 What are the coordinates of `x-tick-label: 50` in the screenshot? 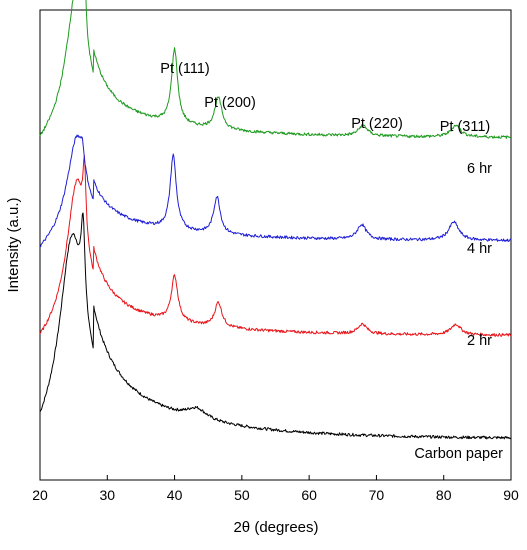 It's located at (242, 495).